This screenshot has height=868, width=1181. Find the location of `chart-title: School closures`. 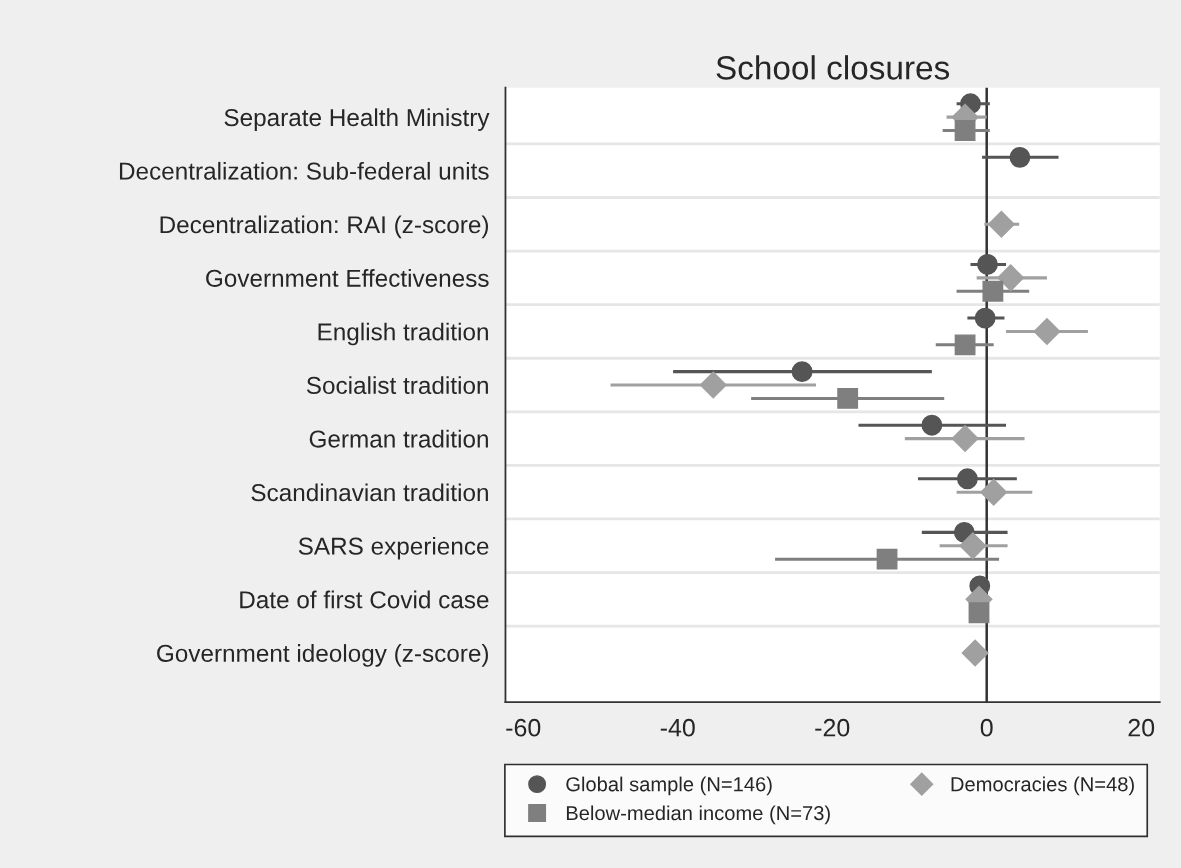

chart-title: School closures is located at coordinates (833, 67).